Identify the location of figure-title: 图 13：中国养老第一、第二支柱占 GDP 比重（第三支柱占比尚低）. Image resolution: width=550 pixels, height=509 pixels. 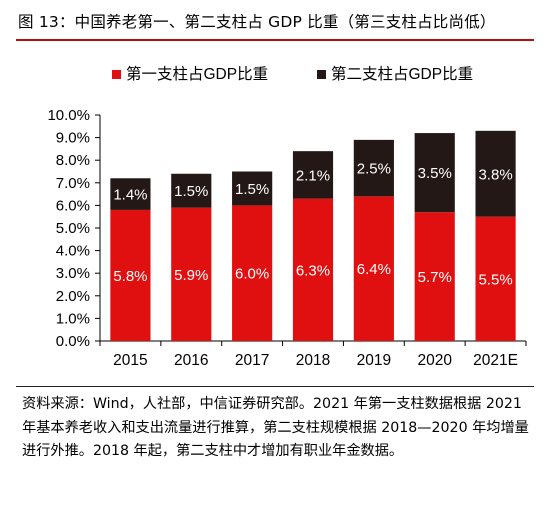
(257, 22).